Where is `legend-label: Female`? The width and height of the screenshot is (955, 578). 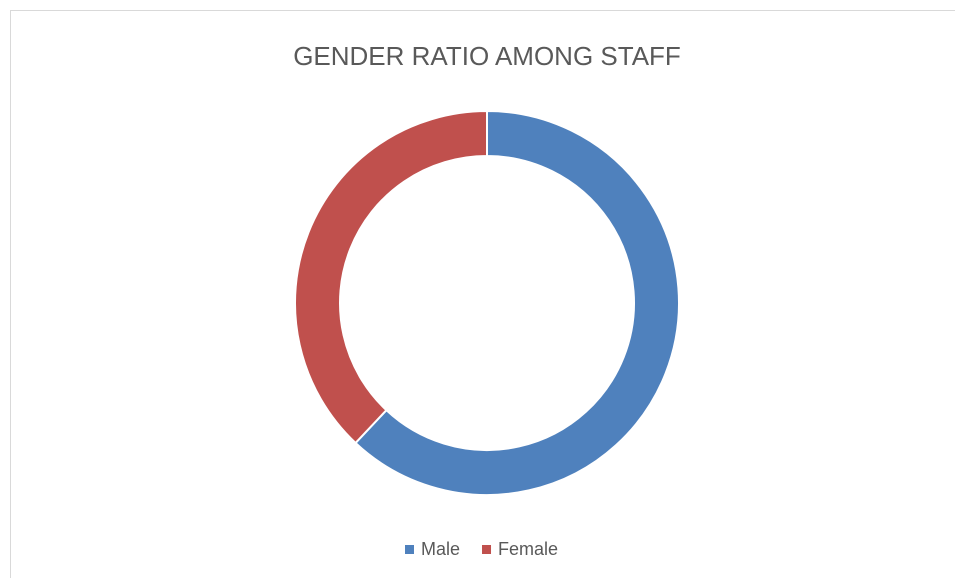
legend-label: Female is located at coordinates (528, 549).